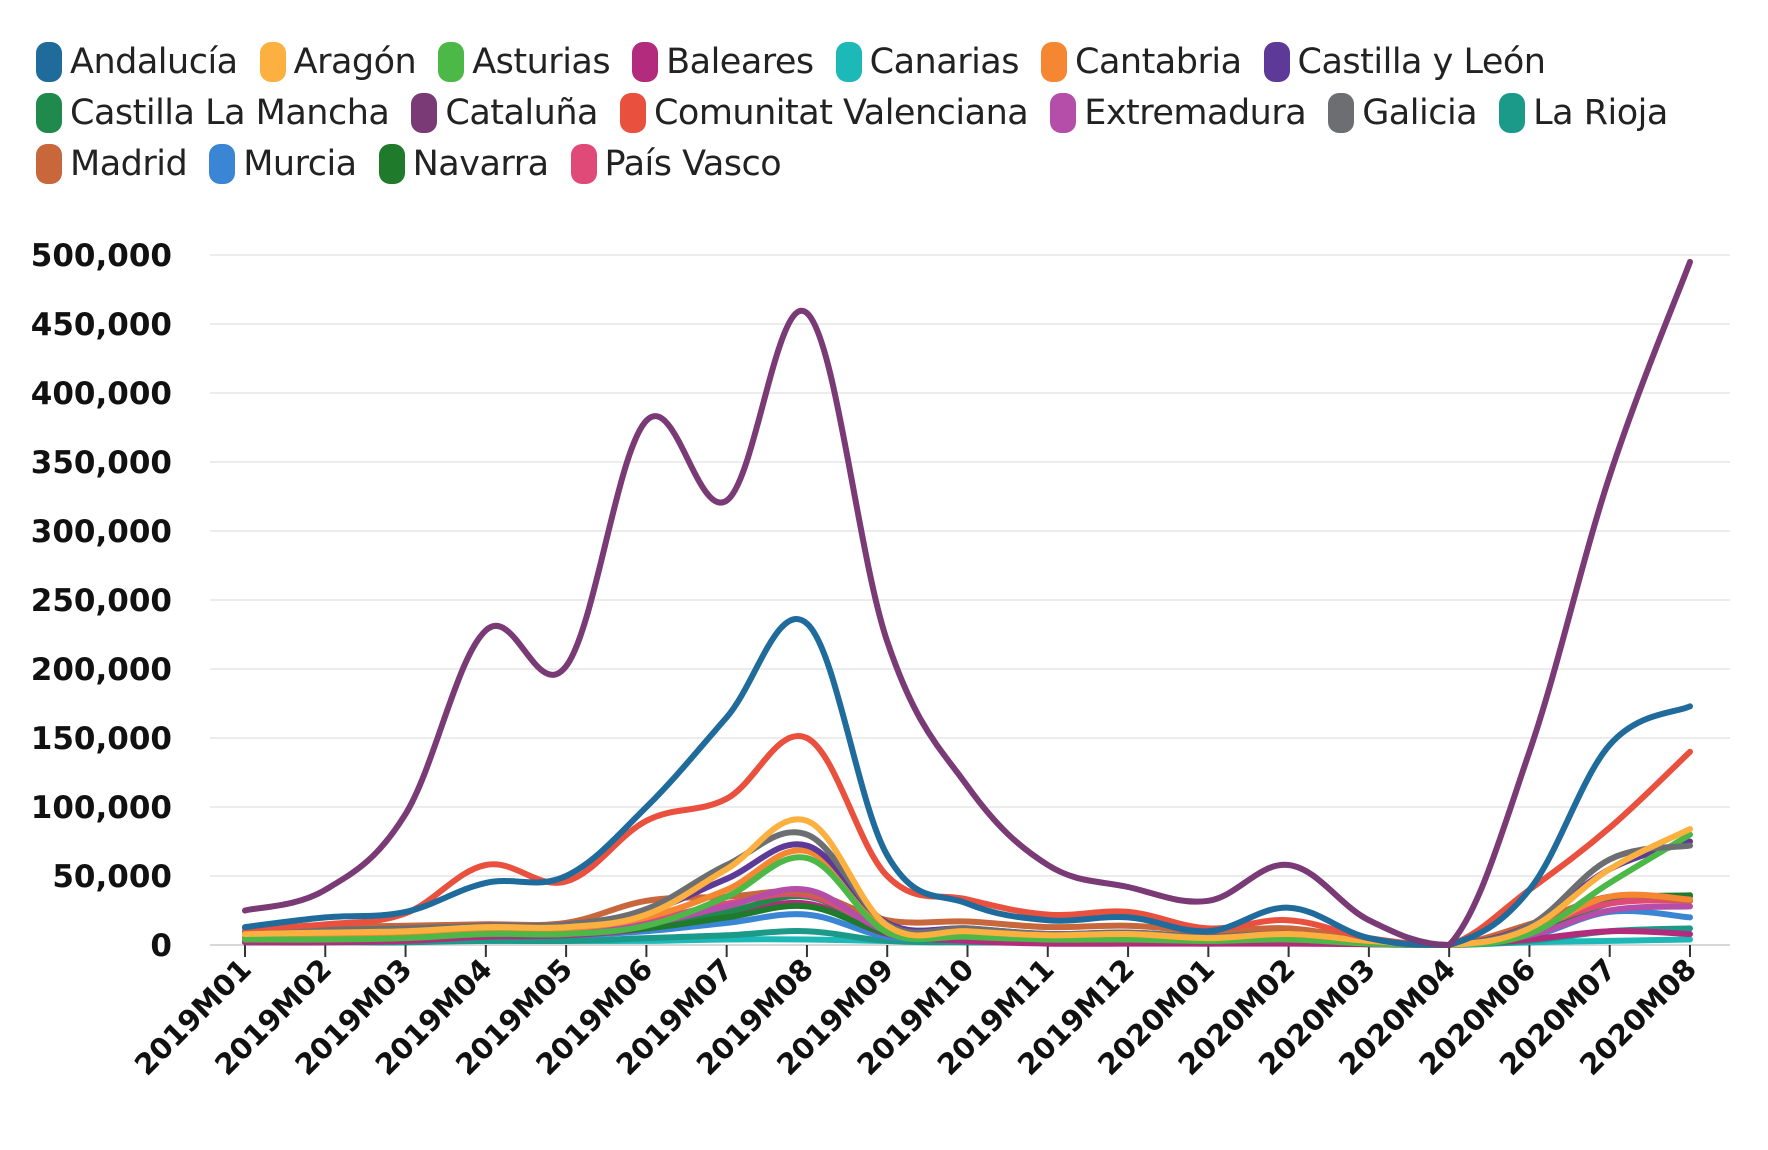 This screenshot has width=1768, height=1150. Describe the element at coordinates (154, 61) in the screenshot. I see `legend-label: Andalucía` at that location.